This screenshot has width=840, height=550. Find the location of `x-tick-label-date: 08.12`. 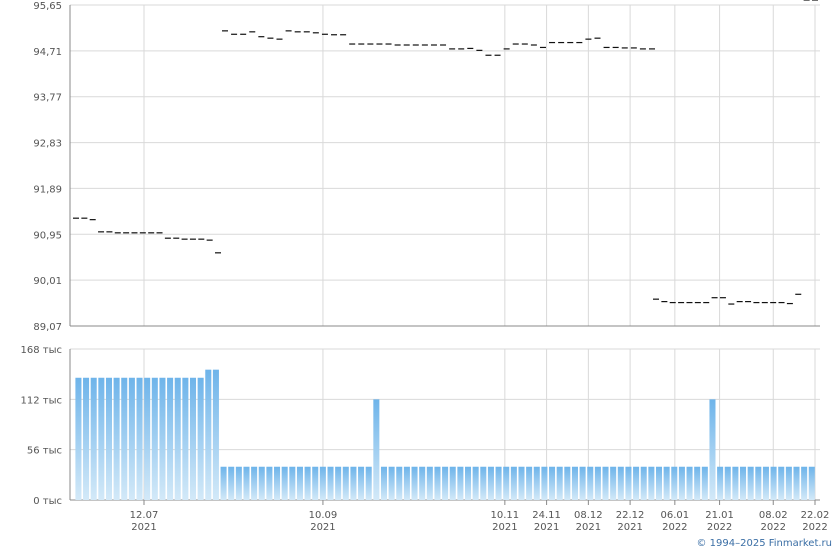

x-tick-label-date: 08.12 is located at coordinates (588, 515).